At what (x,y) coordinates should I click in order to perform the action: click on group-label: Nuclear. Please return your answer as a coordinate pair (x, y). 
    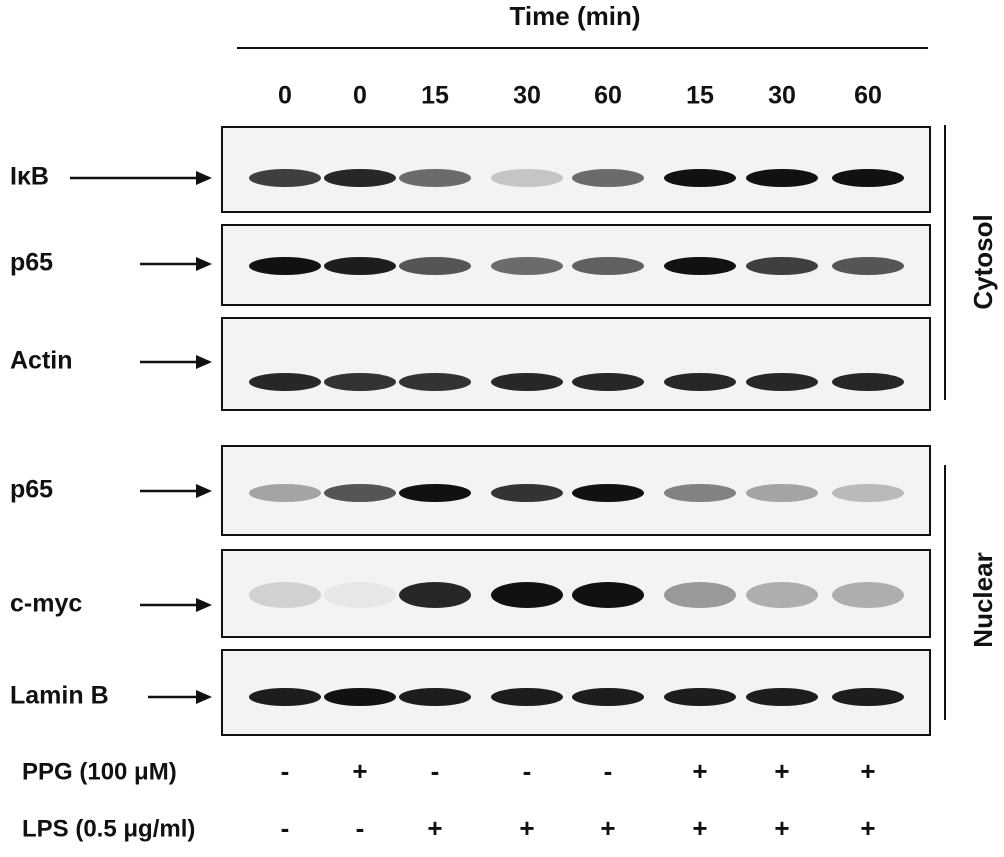
    Looking at the image, I should click on (983, 599).